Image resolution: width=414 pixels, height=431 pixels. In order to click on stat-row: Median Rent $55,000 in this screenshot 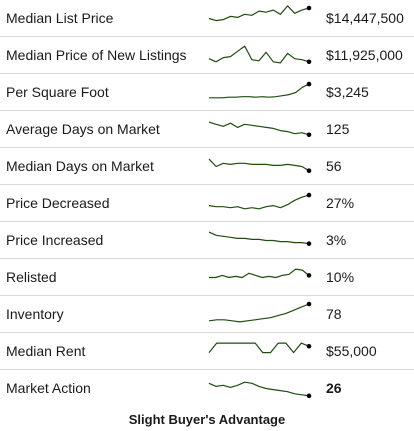, I will do `click(207, 351)`.